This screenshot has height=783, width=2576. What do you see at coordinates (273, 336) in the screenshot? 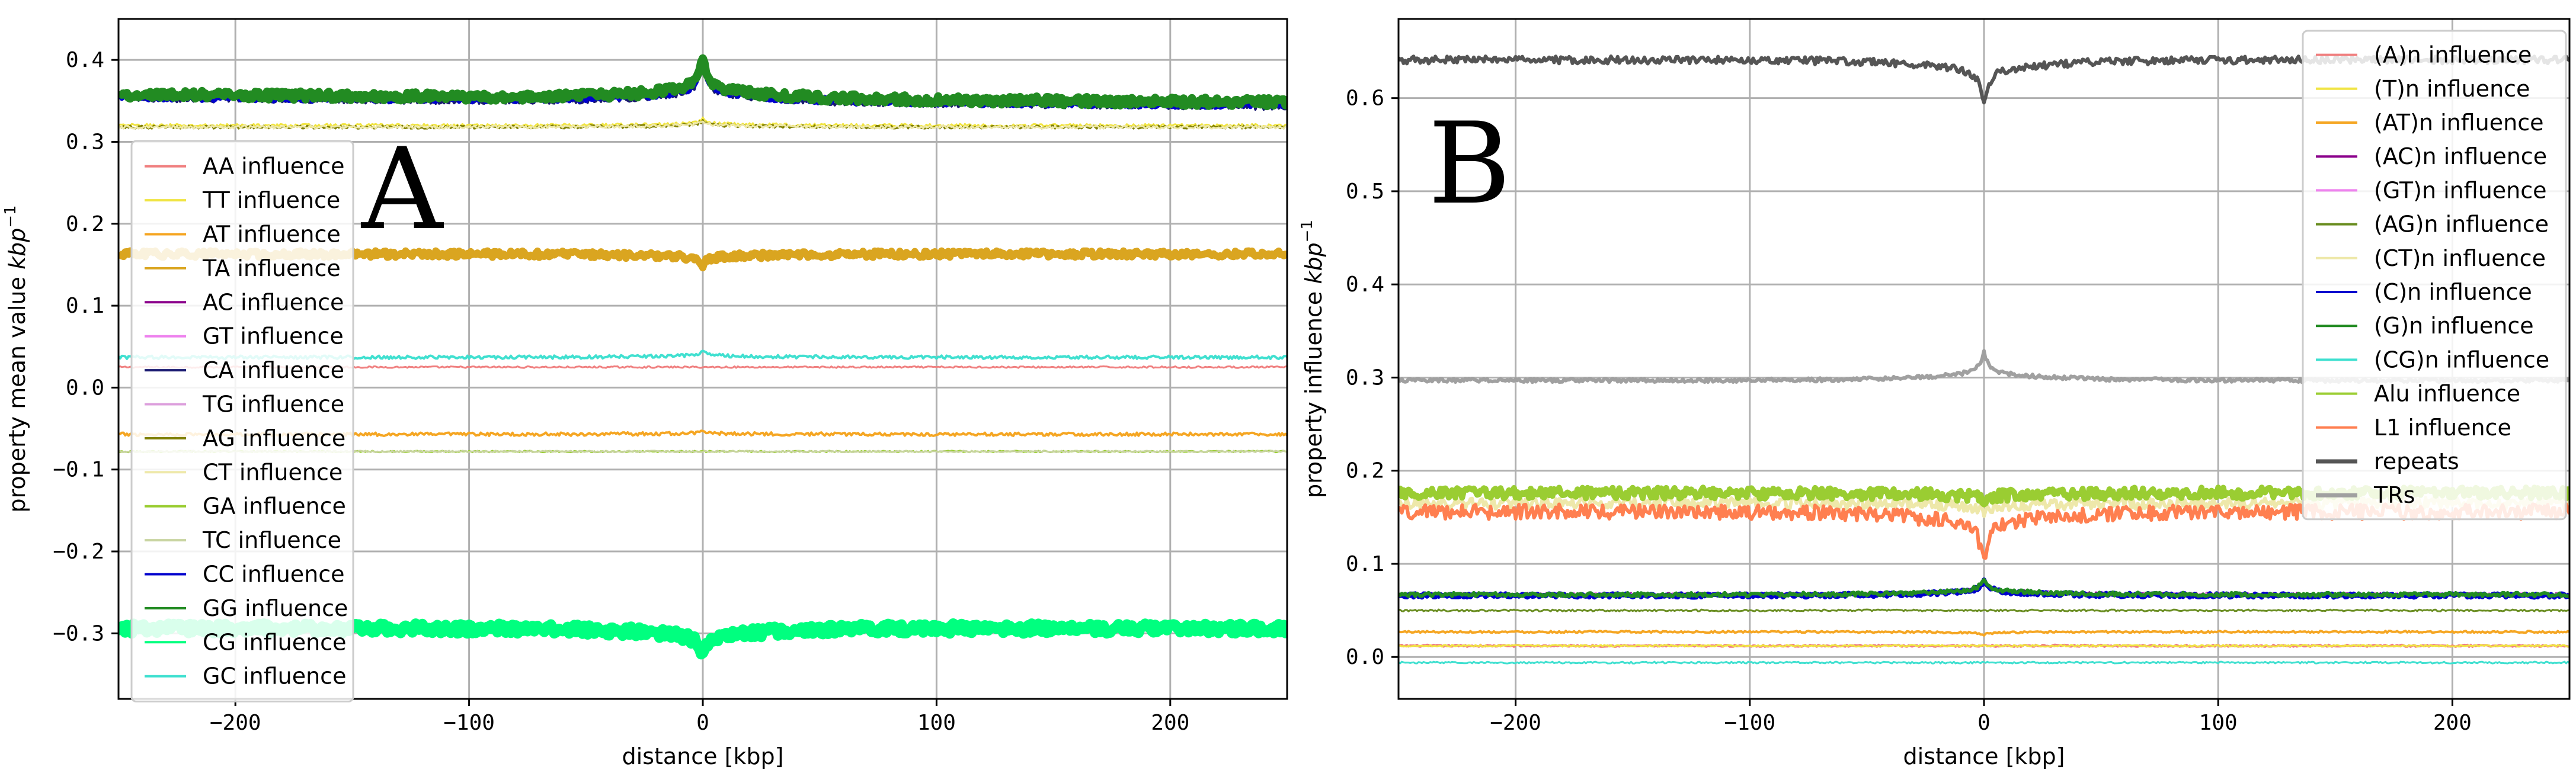
I see `legend-entry: GT influence` at bounding box center [273, 336].